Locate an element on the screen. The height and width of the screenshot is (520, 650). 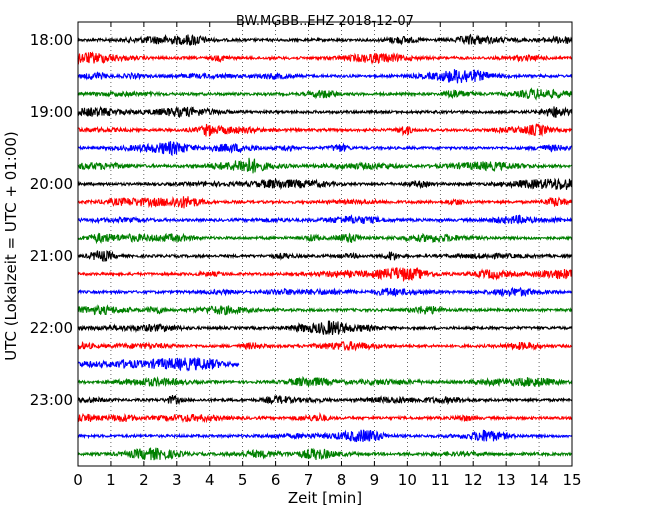
x-tick-label: 14 is located at coordinates (539, 480).